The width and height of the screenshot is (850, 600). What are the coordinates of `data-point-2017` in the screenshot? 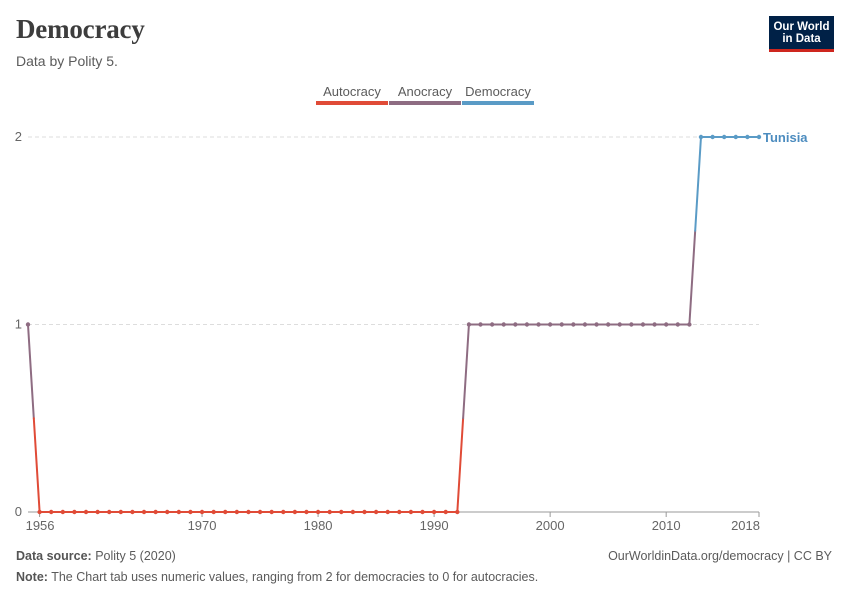 It's located at (747, 137).